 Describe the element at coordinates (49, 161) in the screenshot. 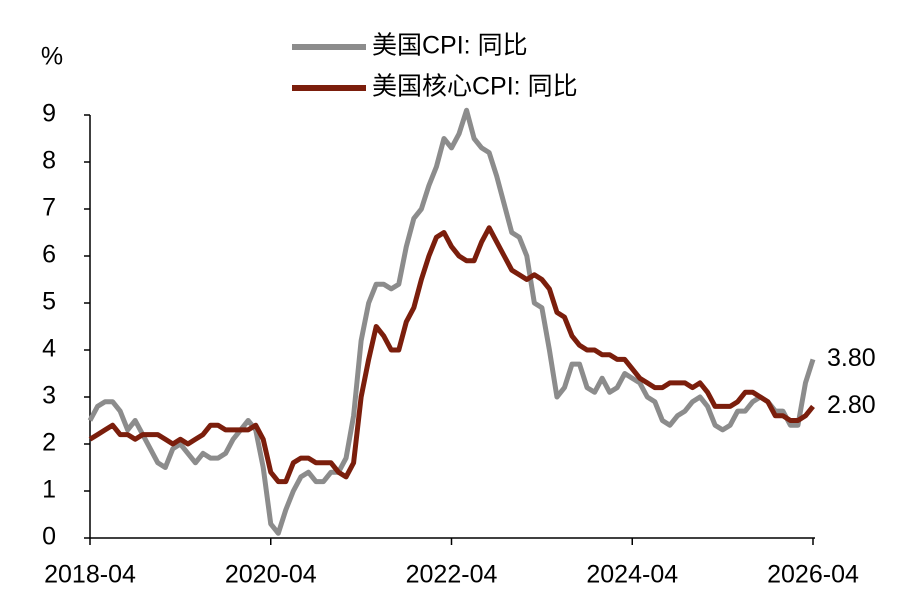

I see `y-tick-label: 8` at that location.